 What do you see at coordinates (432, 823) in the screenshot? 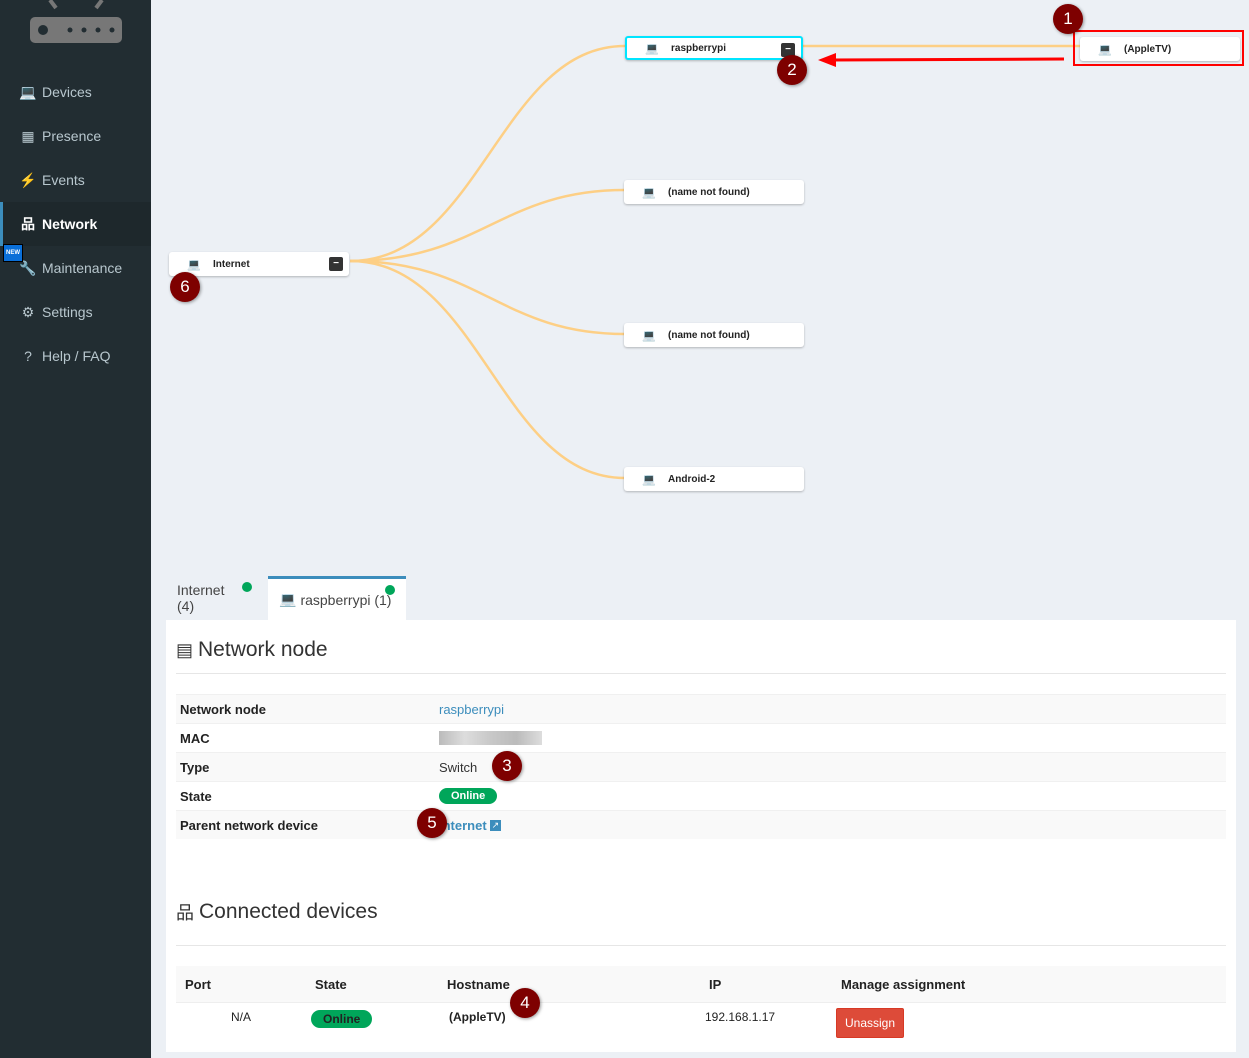
I see `annotation-marker: 5` at bounding box center [432, 823].